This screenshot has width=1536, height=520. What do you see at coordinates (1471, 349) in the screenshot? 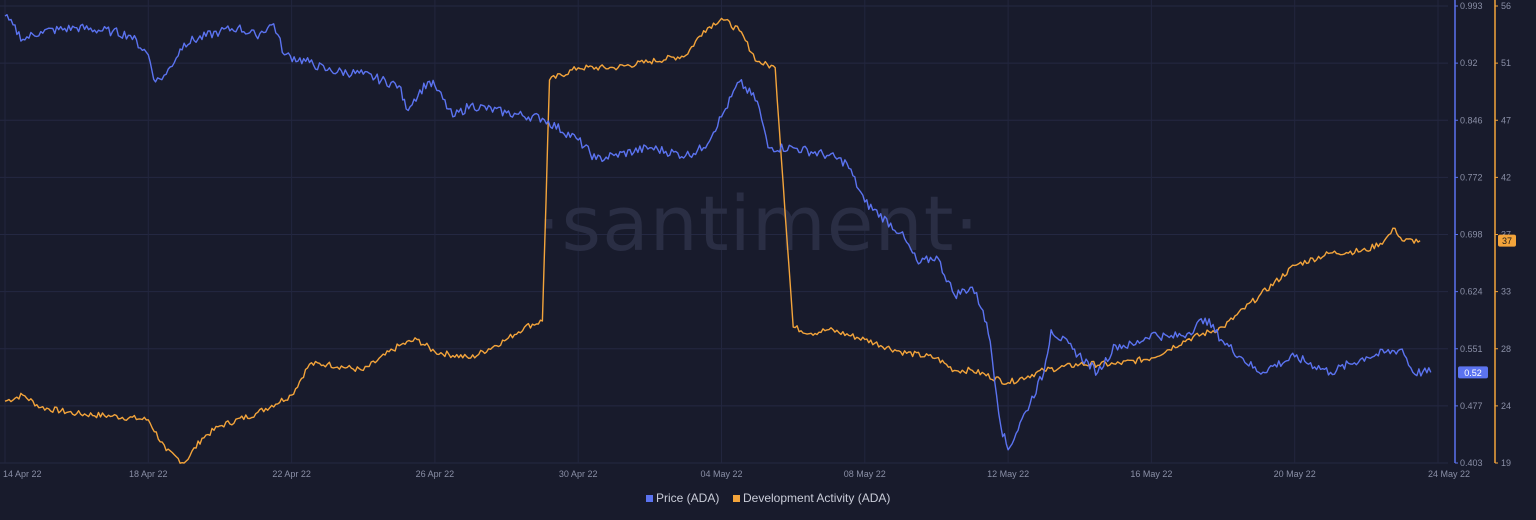
I see `y-left-tick-label: 0.551` at bounding box center [1471, 349].